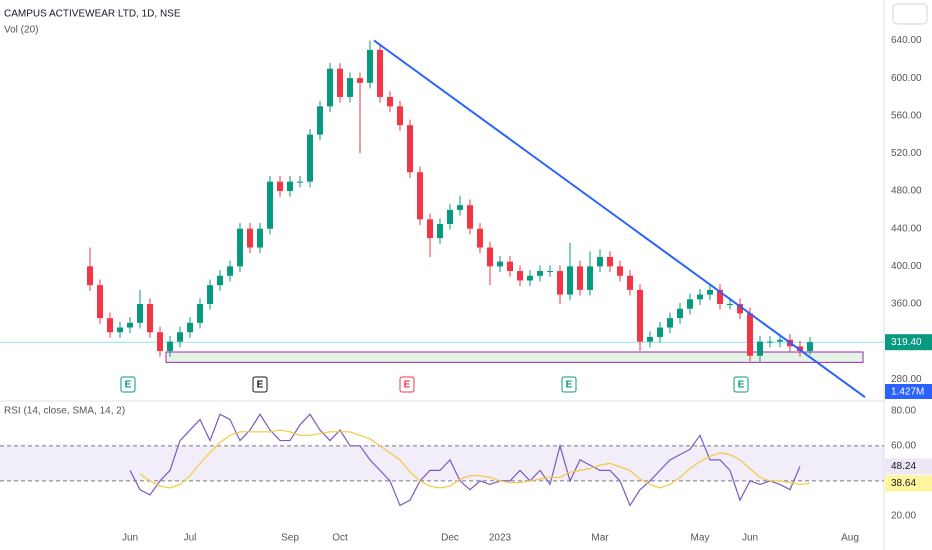 This screenshot has height=550, width=932. I want to click on y-tick-label: 400.00, so click(906, 266).